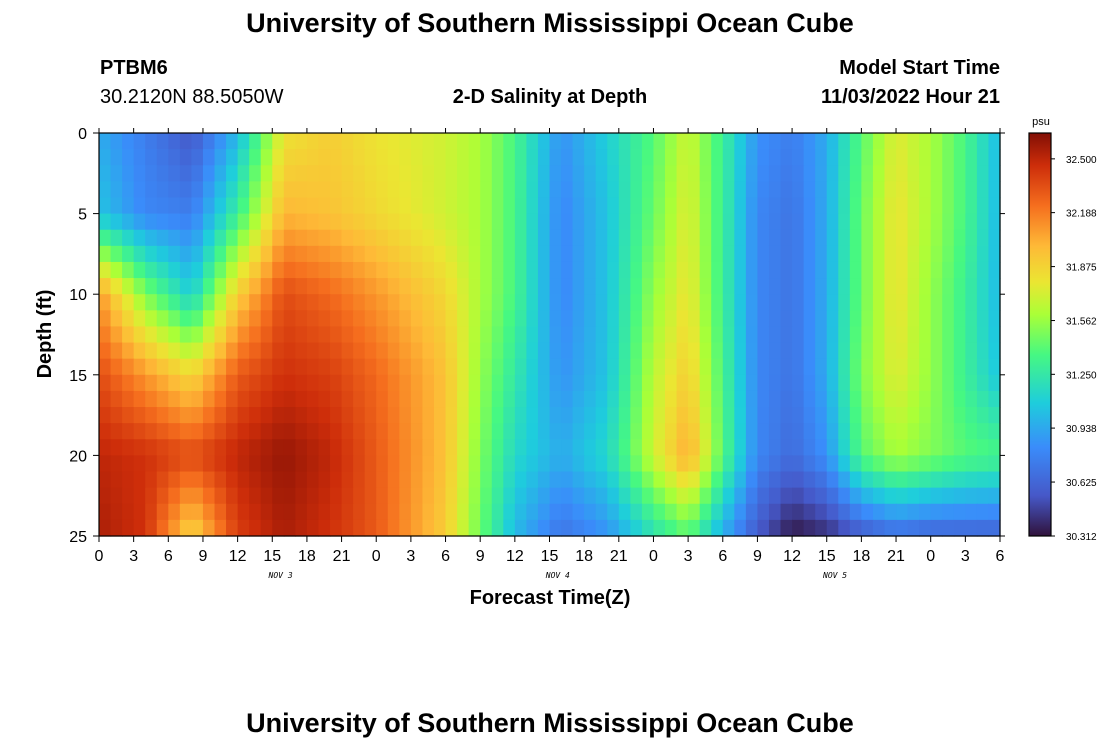  Describe the element at coordinates (134, 68) in the screenshot. I see `station-id: PTBM6` at that location.